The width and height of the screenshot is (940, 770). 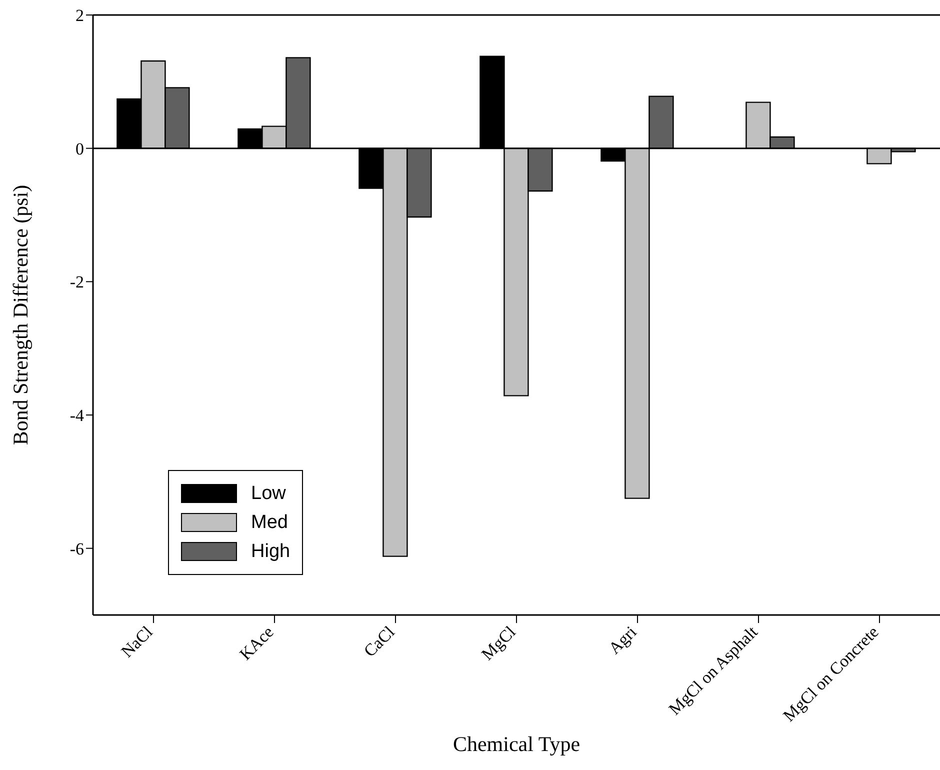 I want to click on y-tick-label: 2, so click(x=80, y=16).